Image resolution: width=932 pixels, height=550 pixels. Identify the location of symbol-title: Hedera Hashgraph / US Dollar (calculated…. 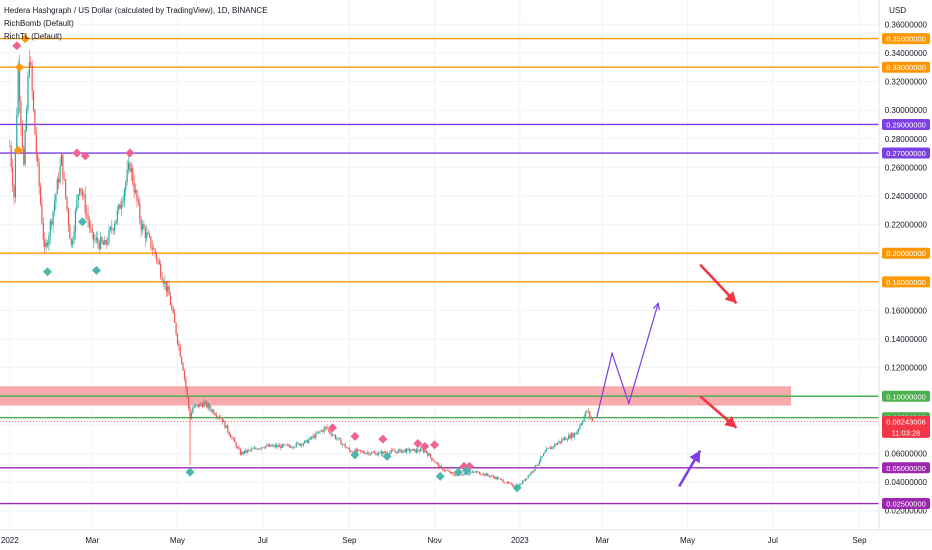
(136, 10).